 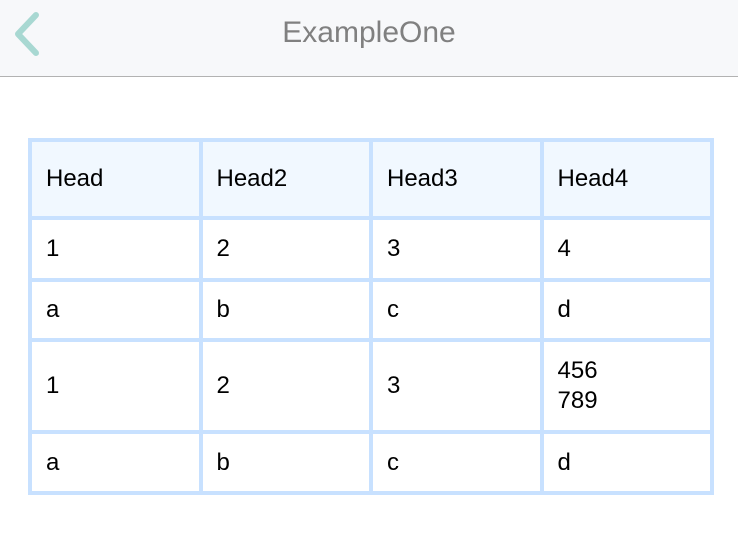 I want to click on table-header-row: Head Head2 Head3 Head4, so click(x=371, y=179).